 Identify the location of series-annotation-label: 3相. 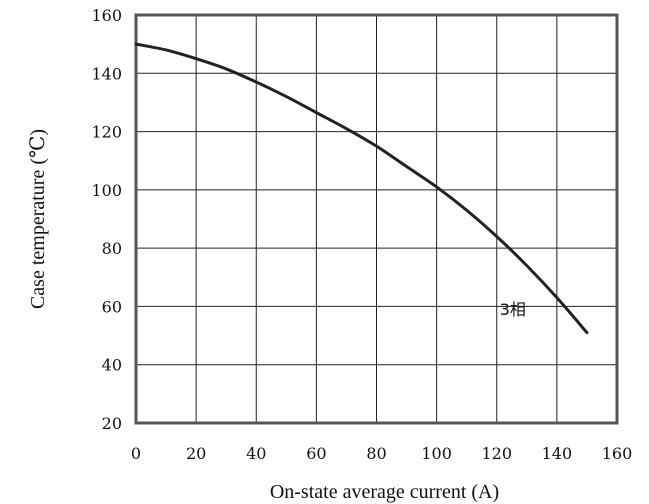
(513, 309).